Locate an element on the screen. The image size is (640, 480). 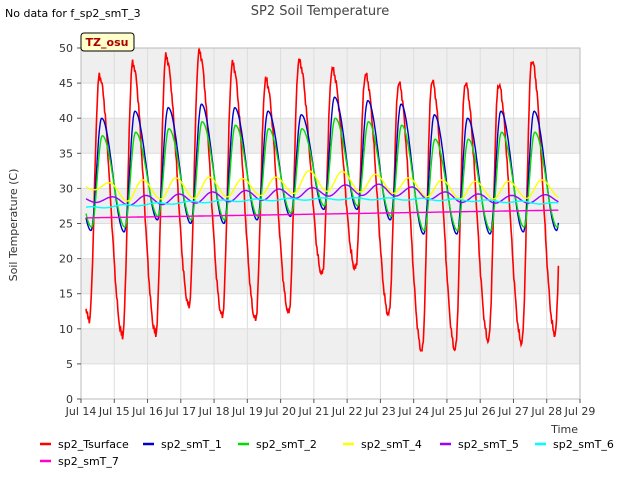
y-tick-label: 20 is located at coordinates (66, 259).